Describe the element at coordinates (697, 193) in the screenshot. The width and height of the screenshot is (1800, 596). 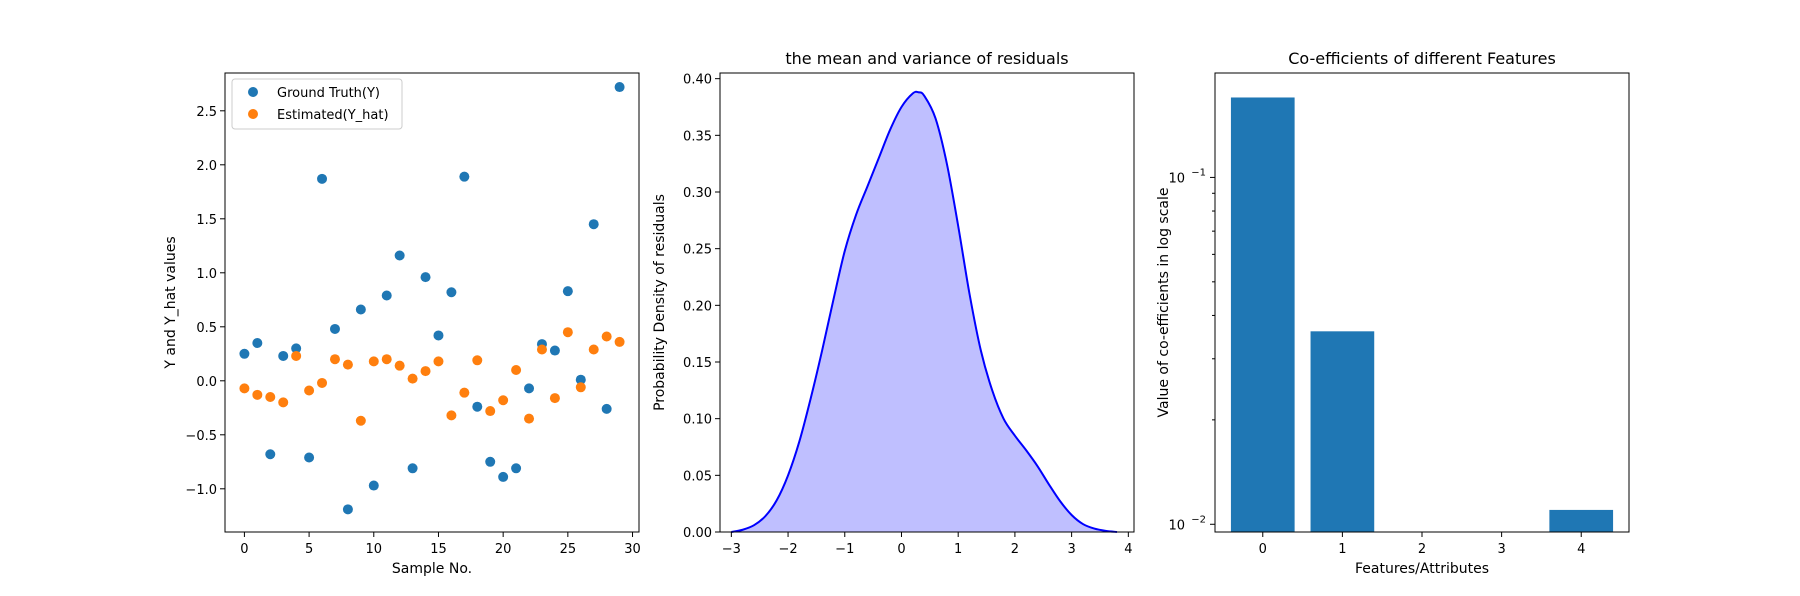
I see `y-tick-label: 0.30` at that location.